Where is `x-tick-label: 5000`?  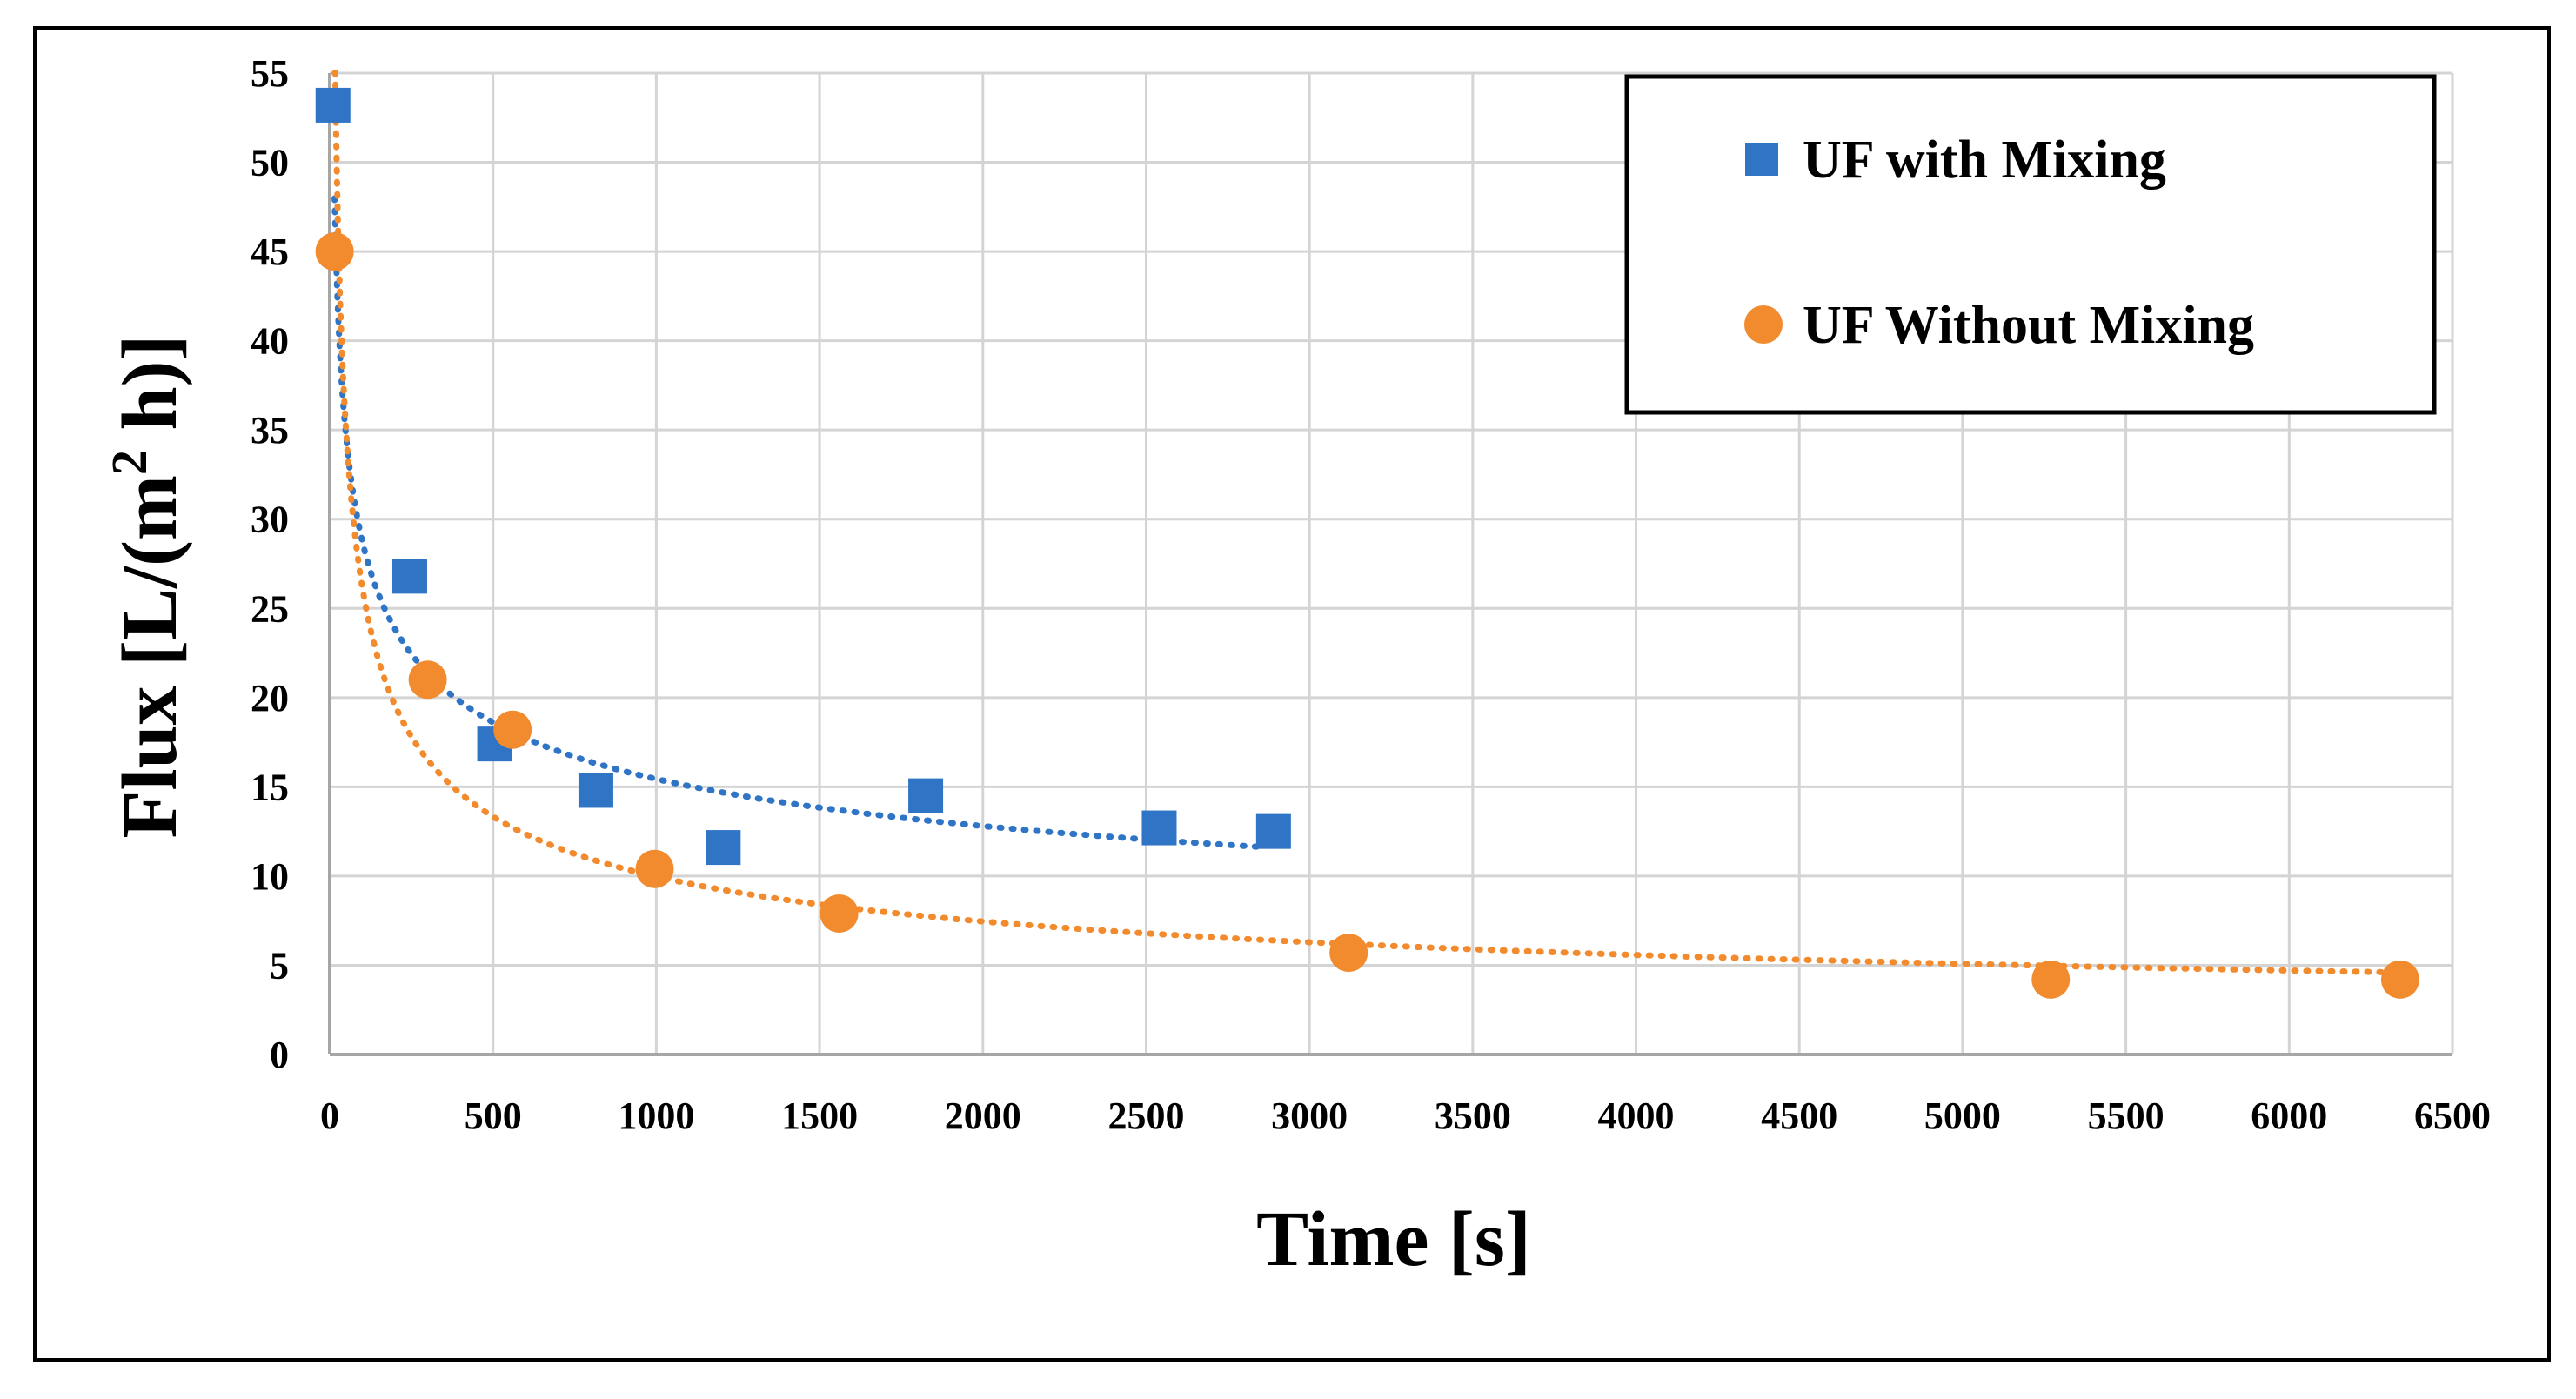 x-tick-label: 5000 is located at coordinates (1962, 1115).